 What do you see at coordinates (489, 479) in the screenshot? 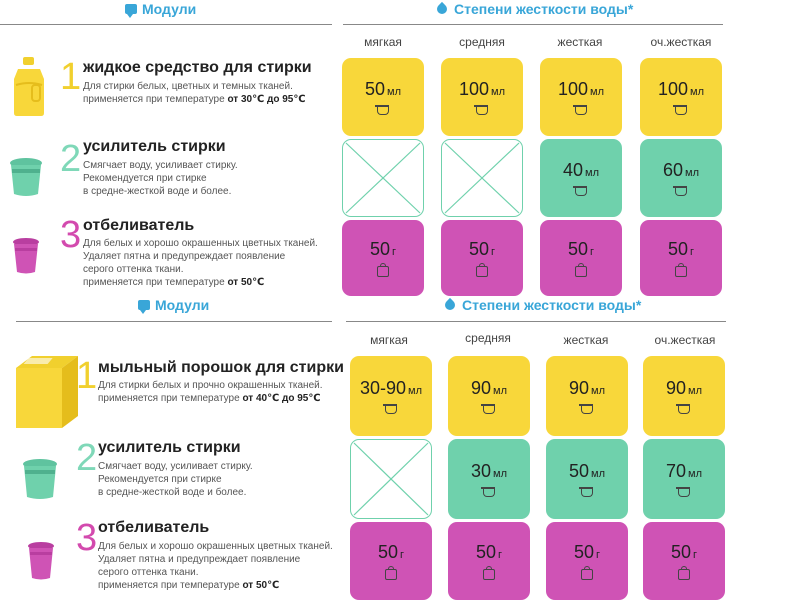
I see `dose-cell: 30 мл` at bounding box center [489, 479].